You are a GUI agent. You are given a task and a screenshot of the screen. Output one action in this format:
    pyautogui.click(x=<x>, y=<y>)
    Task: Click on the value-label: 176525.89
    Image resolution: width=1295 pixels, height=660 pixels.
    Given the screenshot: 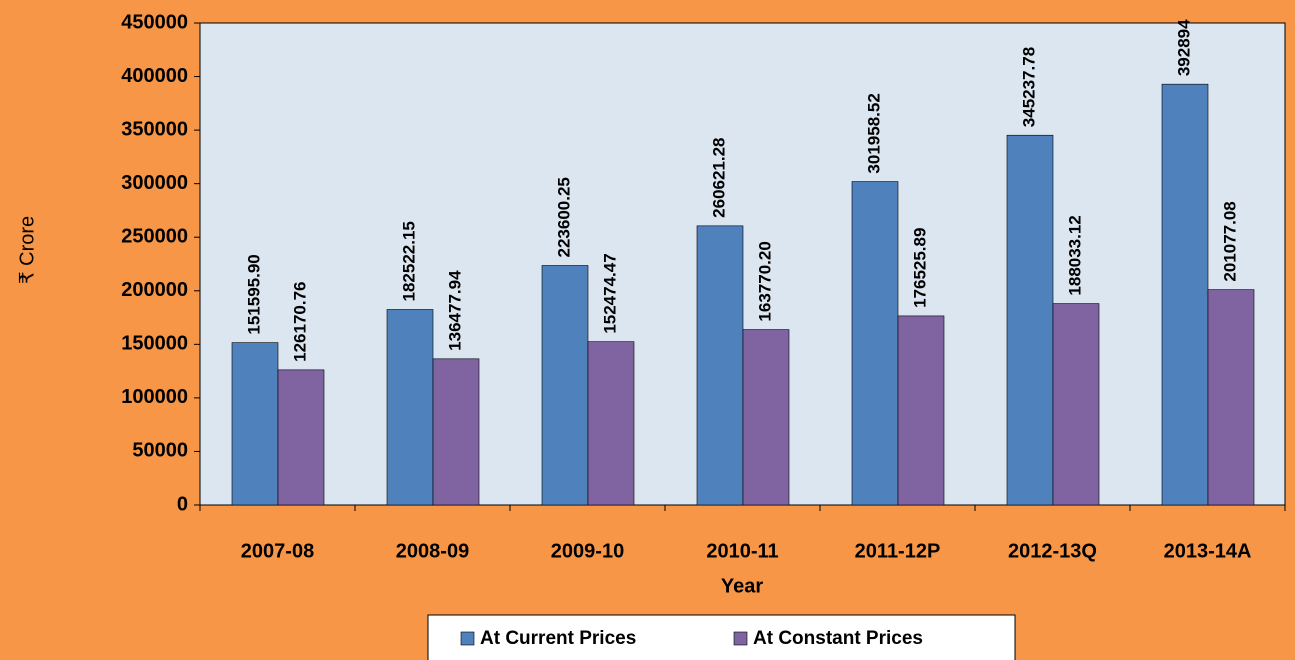 What is the action you would take?
    pyautogui.click(x=919, y=268)
    